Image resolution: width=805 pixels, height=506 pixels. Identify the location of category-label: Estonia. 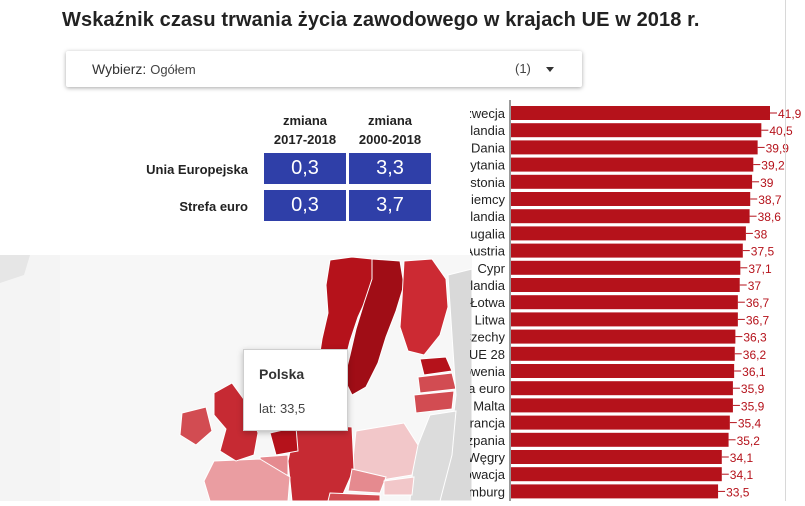
(488, 182).